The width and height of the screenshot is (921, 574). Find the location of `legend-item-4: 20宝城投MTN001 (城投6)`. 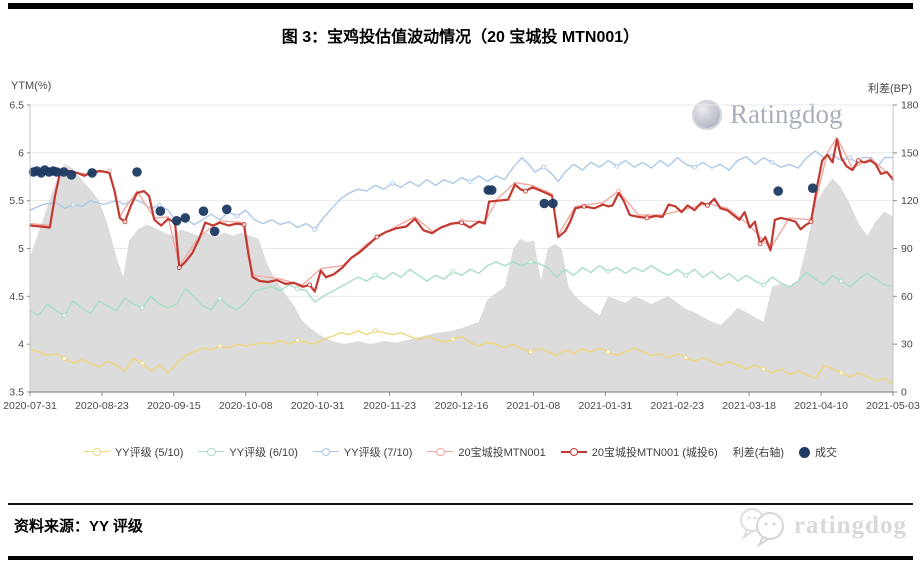

legend-item-4: 20宝城投MTN001 (城投6) is located at coordinates (639, 452).